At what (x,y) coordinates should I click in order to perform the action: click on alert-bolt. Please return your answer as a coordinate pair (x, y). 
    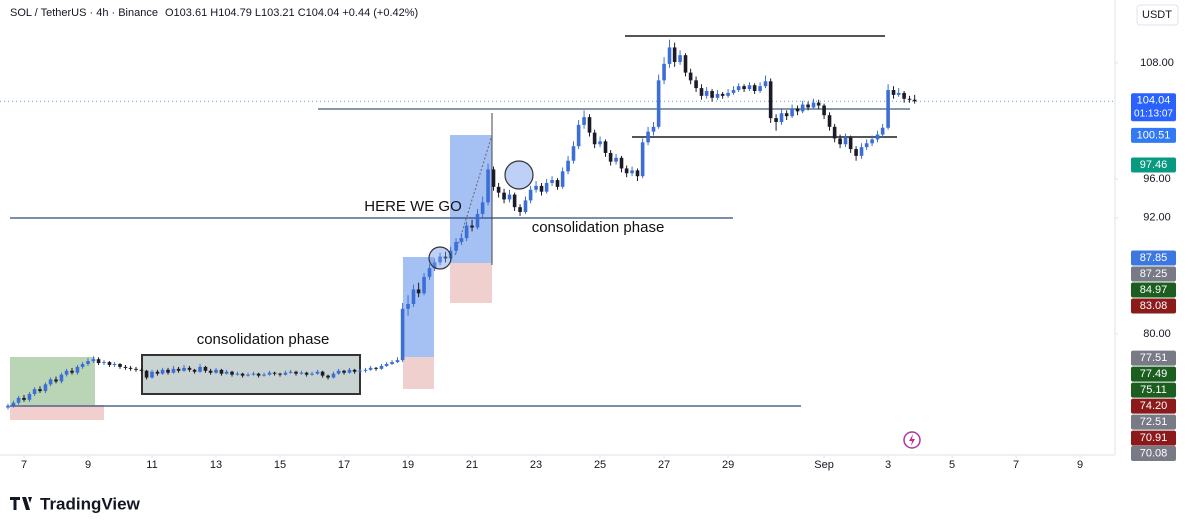
    Looking at the image, I should click on (912, 440).